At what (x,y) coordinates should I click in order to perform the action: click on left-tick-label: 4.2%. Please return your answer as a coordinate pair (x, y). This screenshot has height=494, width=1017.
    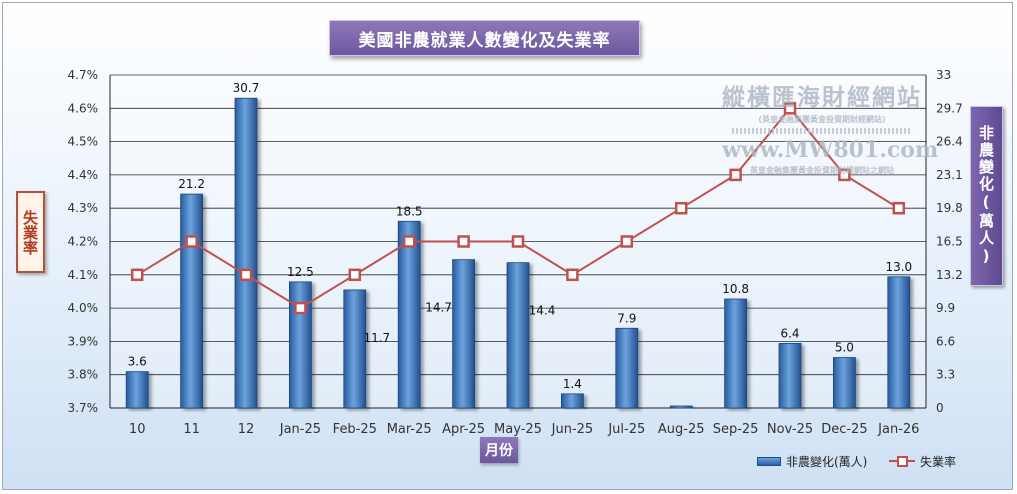
    Looking at the image, I should click on (83, 242).